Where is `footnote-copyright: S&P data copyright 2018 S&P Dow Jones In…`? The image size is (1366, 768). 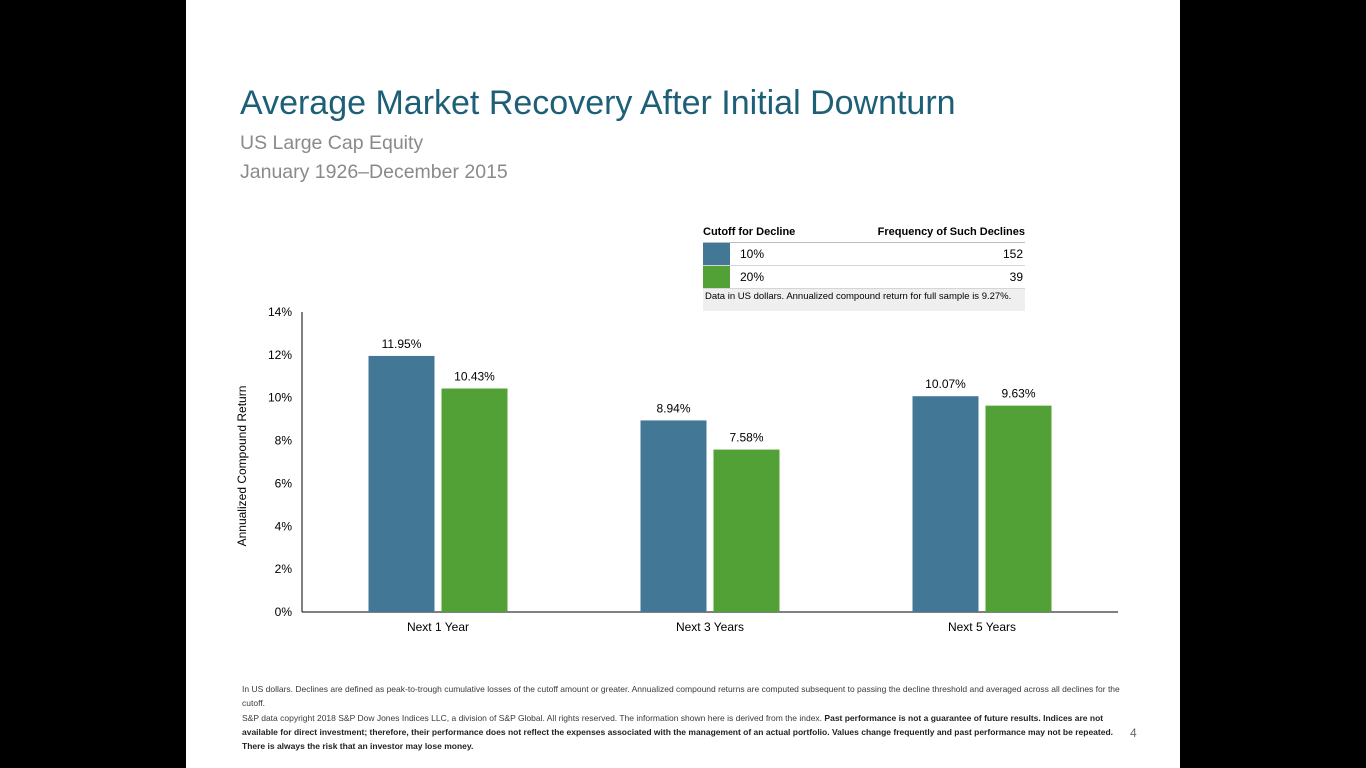
footnote-copyright: S&P data copyright 2018 S&P Dow Jones In… is located at coordinates (532, 717).